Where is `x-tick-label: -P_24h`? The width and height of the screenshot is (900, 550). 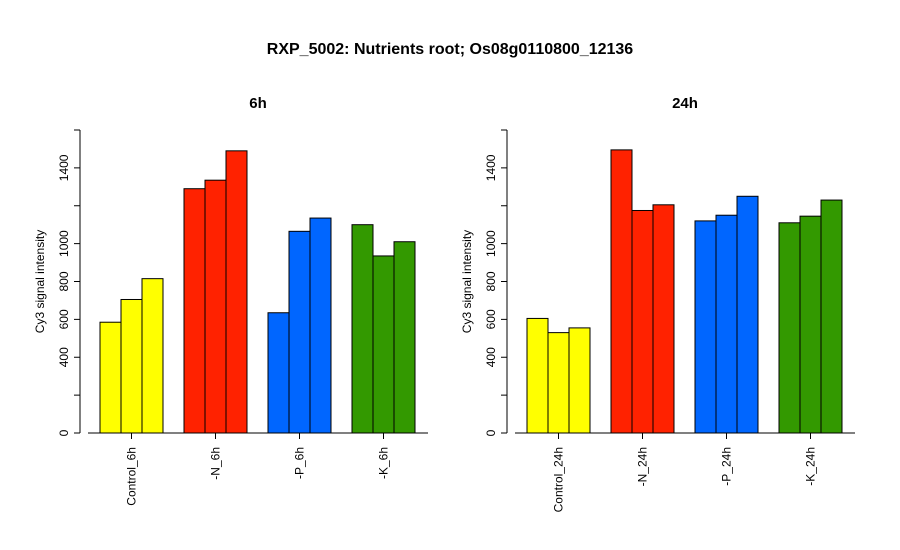 x-tick-label: -P_24h is located at coordinates (727, 466).